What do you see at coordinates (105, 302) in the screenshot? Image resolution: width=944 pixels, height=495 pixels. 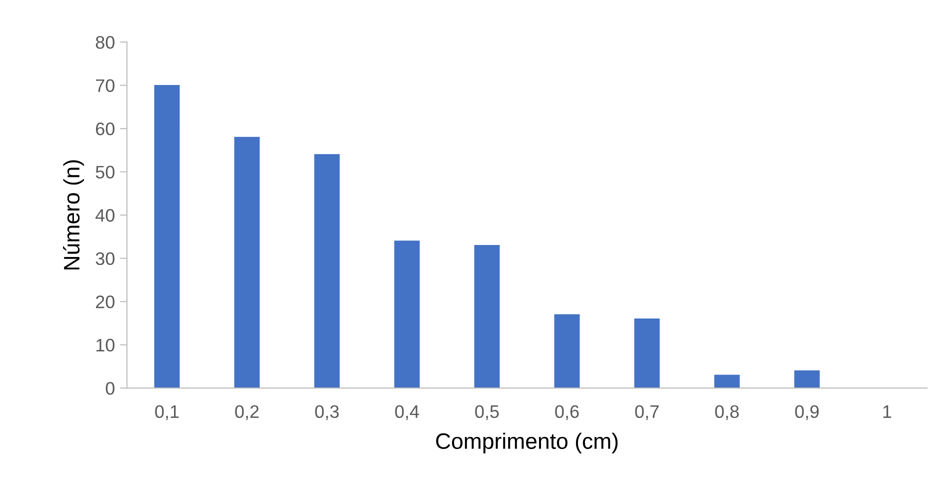 I see `y-tick-label: 20` at bounding box center [105, 302].